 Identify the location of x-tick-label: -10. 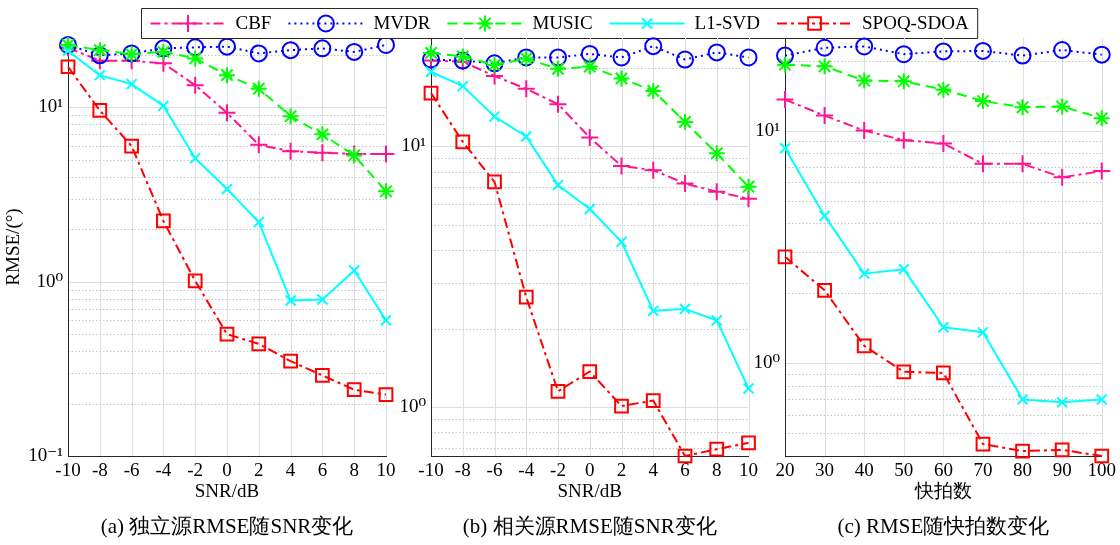
(431, 470).